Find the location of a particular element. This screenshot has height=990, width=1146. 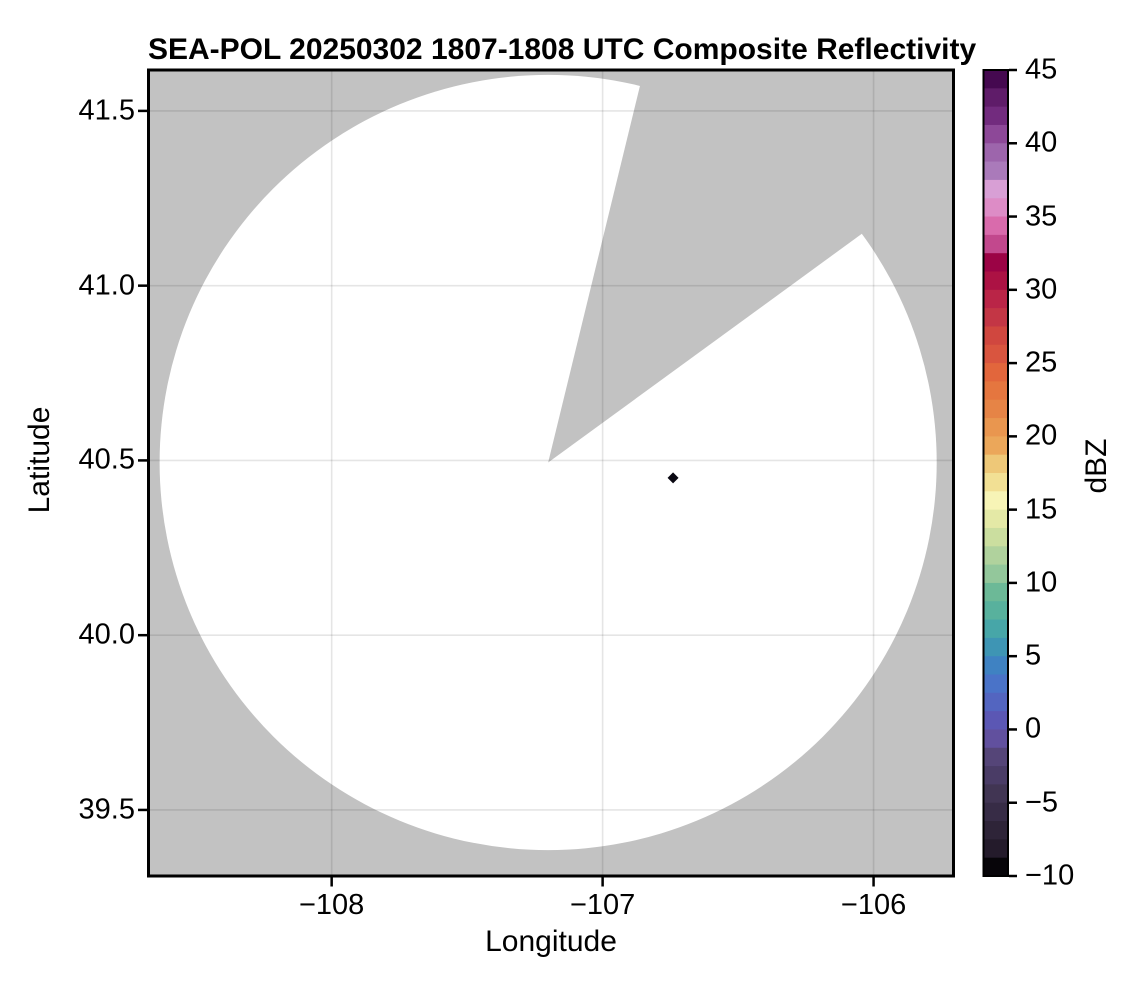

y-tick-label: 41.0 is located at coordinates (106, 285).